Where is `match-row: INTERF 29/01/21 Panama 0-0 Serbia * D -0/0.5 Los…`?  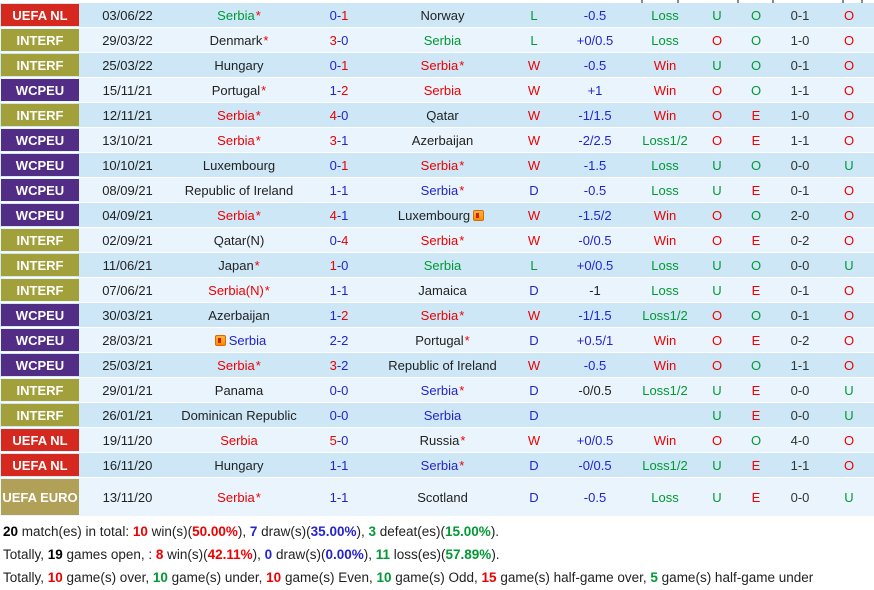 match-row: INTERF 29/01/21 Panama 0-0 Serbia * D -0/0.5 Los… is located at coordinates (437, 390).